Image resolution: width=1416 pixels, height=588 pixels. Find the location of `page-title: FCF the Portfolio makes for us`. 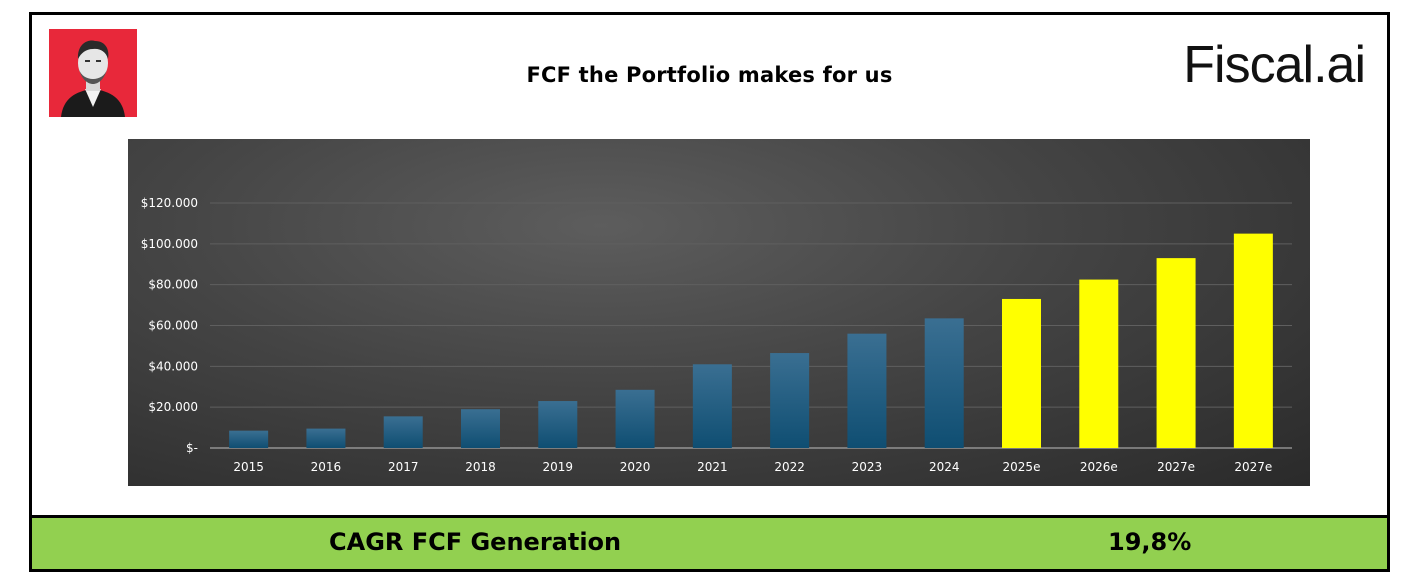

page-title: FCF the Portfolio makes for us is located at coordinates (709, 75).